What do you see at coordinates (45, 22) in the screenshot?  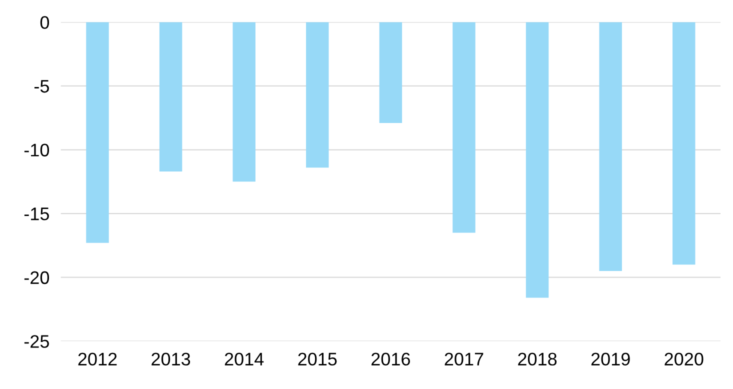 I see `y-tick-label: 0` at bounding box center [45, 22].